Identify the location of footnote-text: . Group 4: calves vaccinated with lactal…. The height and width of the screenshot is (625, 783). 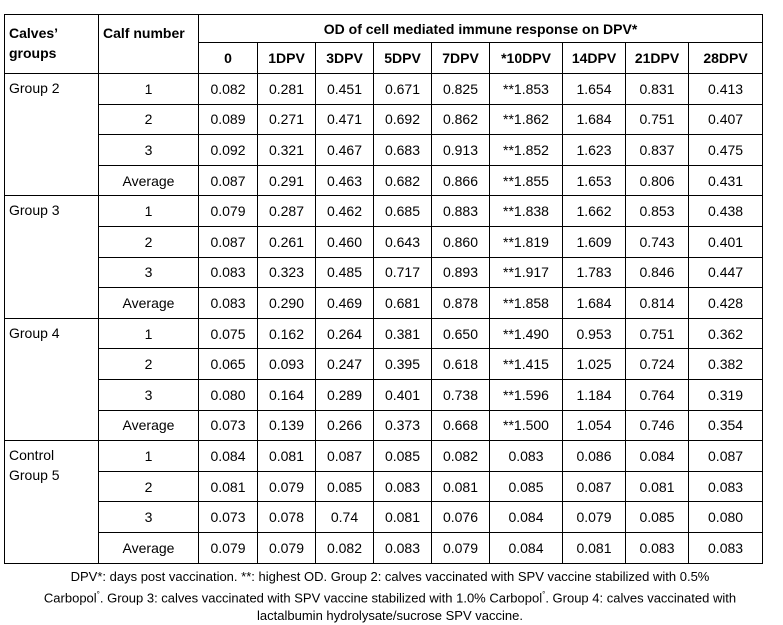
(497, 607).